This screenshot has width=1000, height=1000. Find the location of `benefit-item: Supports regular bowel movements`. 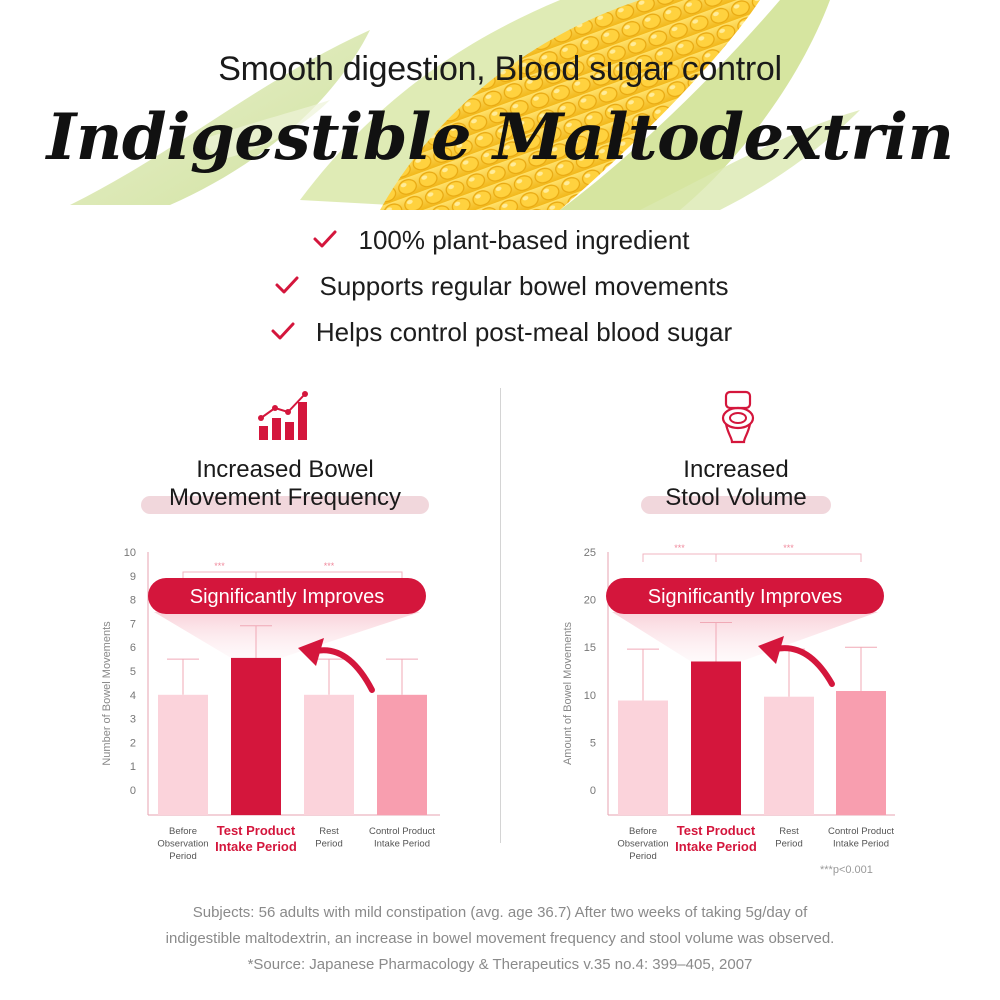

benefit-item: Supports regular bowel movements is located at coordinates (500, 286).